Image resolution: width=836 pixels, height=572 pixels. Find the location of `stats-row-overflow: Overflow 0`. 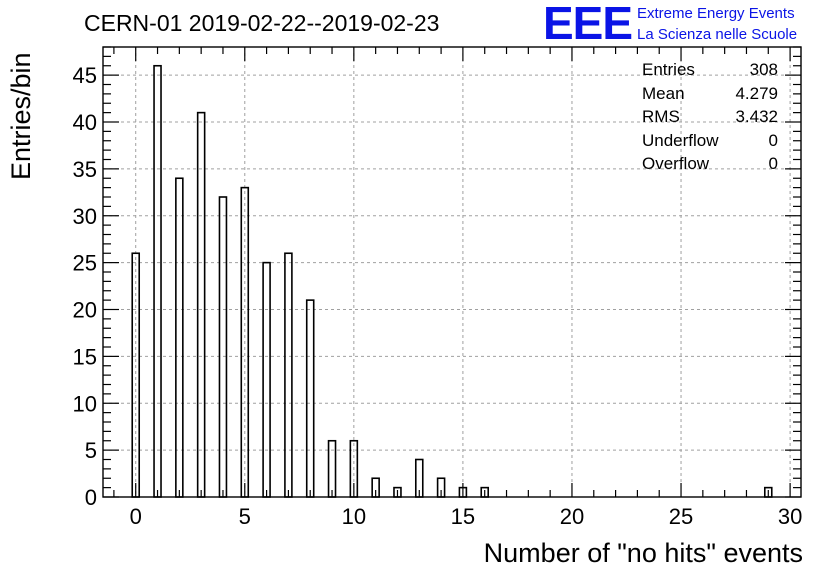

stats-row-overflow: Overflow 0 is located at coordinates (710, 166).